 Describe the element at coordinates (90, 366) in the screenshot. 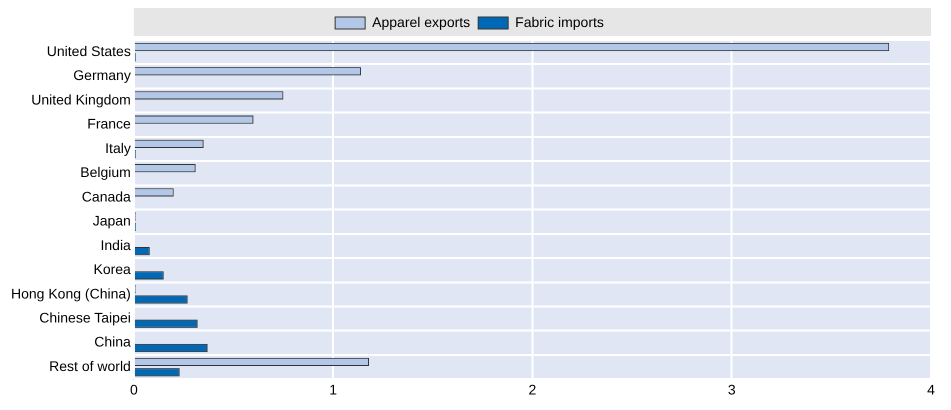

I see `y-tick-label: Rest of world` at that location.